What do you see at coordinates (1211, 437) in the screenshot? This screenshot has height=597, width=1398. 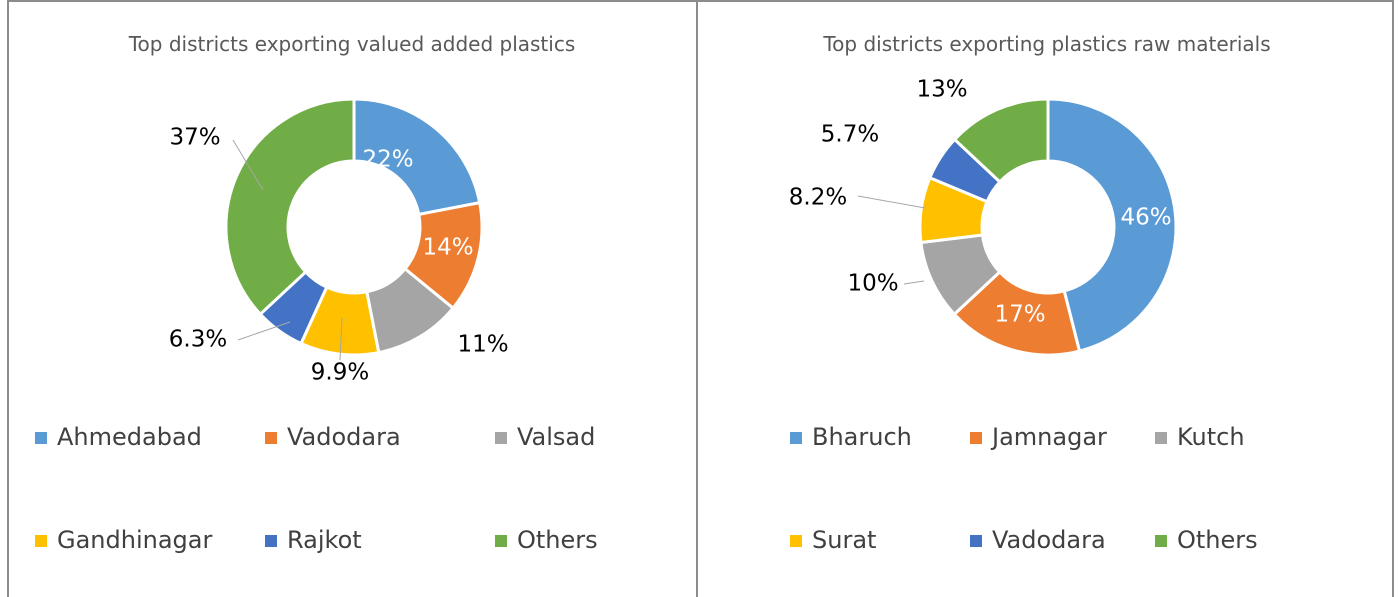 I see `legend-label: Kutch` at bounding box center [1211, 437].